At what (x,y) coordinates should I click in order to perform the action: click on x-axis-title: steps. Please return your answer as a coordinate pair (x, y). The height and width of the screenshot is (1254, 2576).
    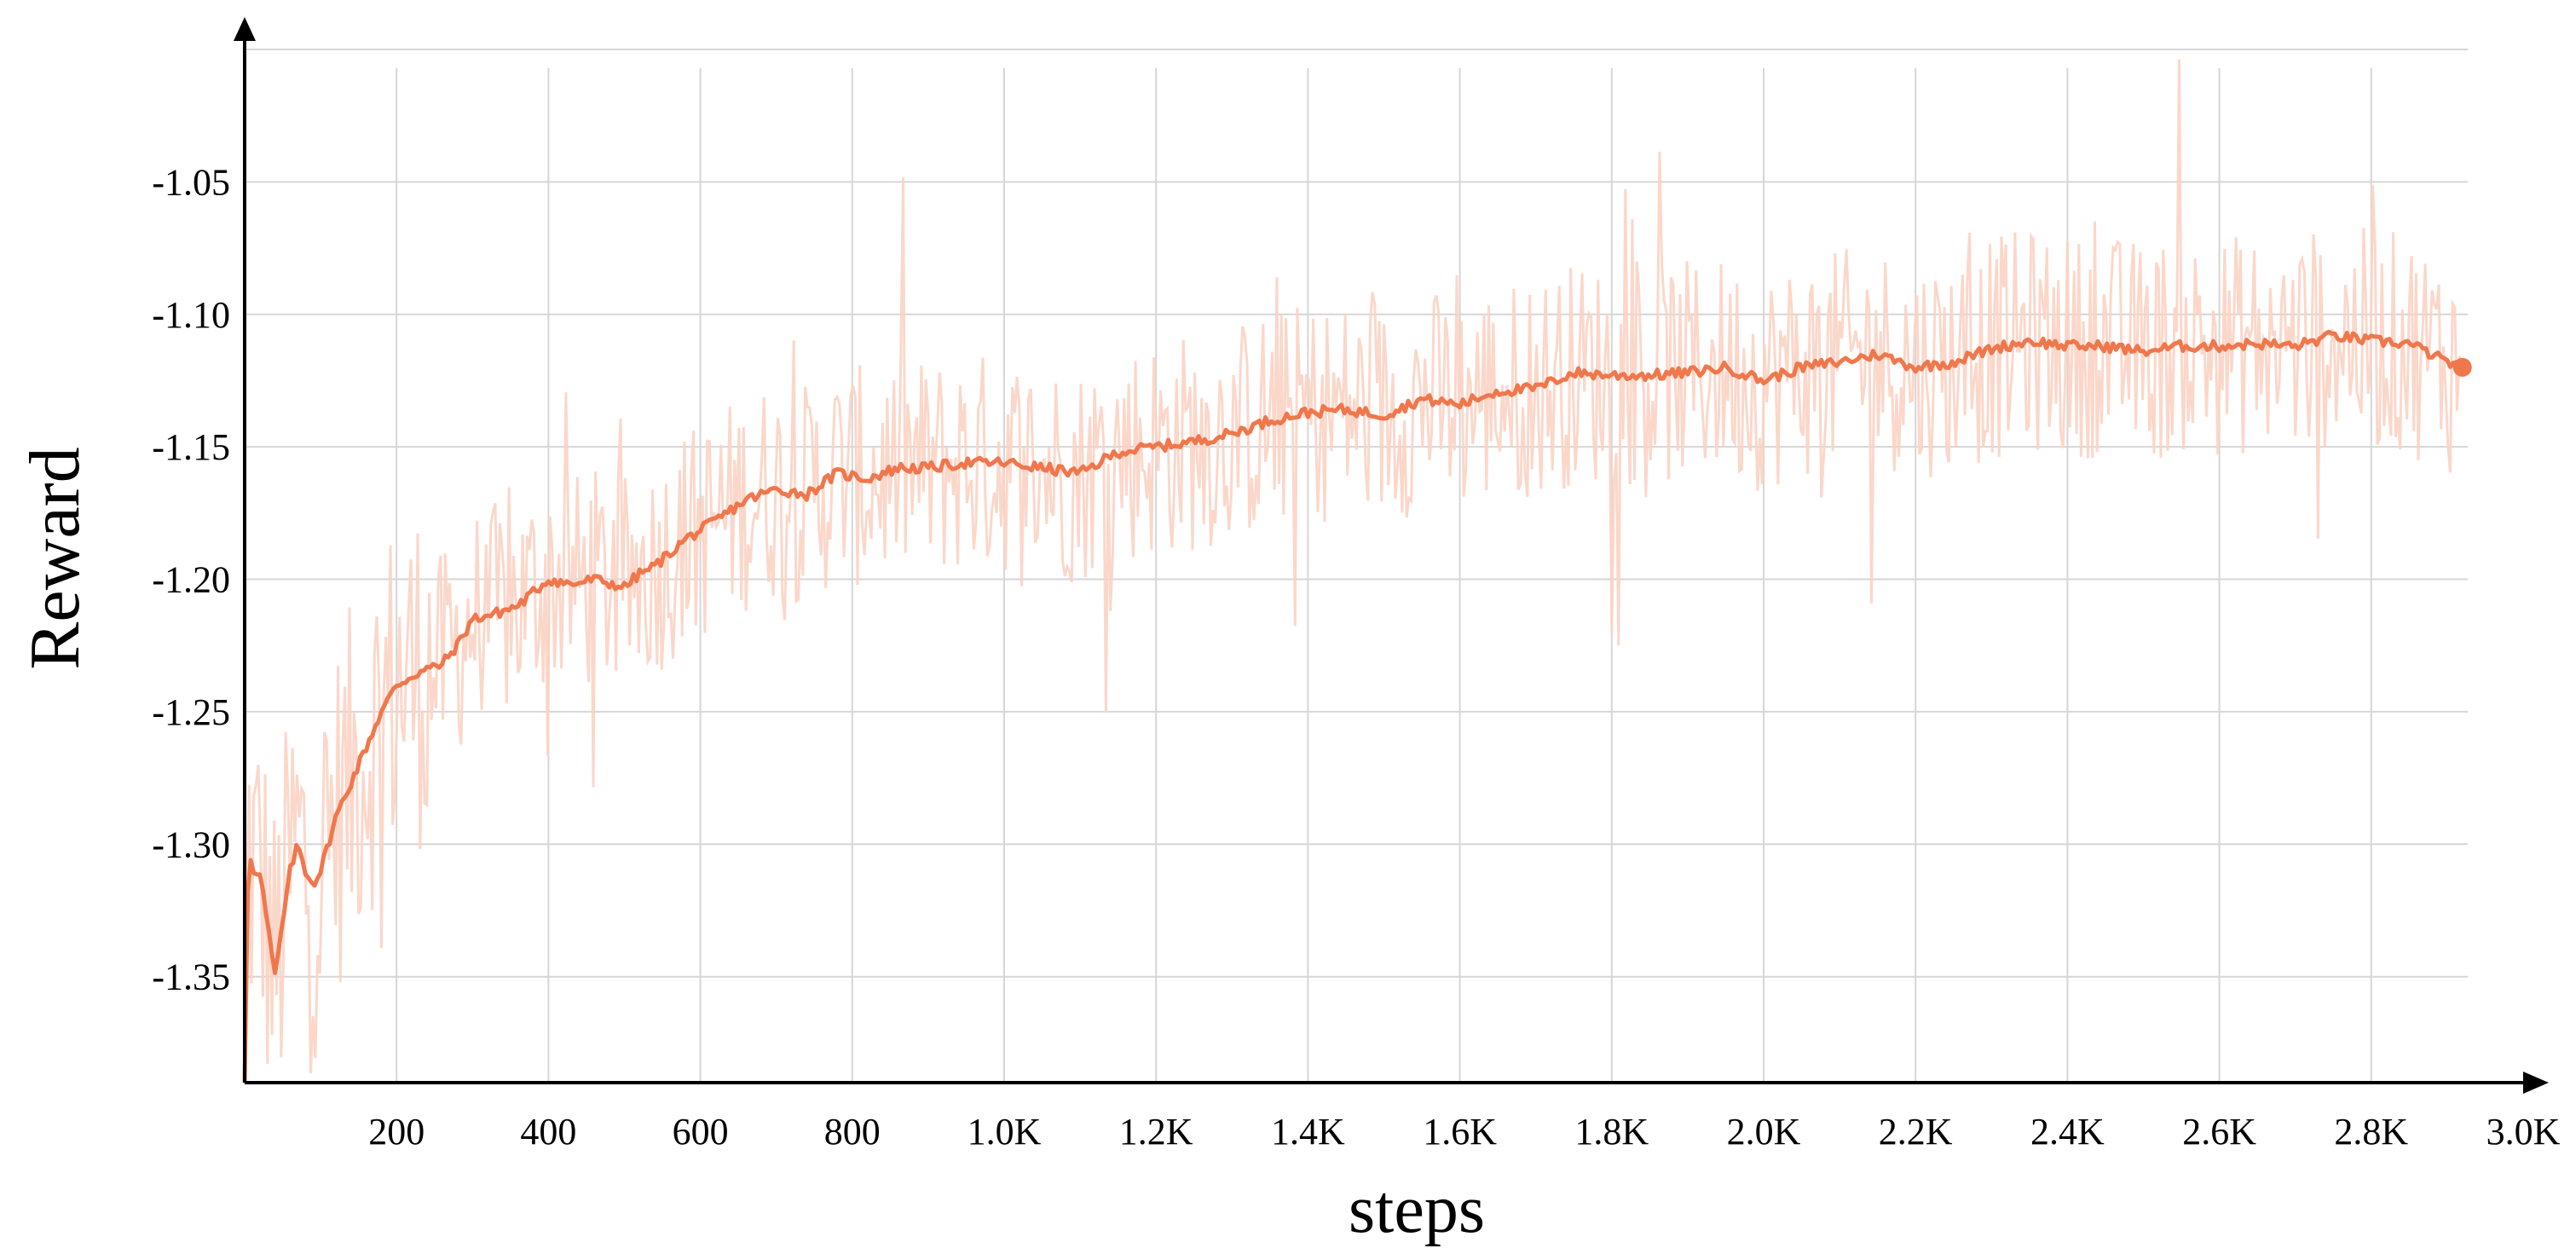
    Looking at the image, I should click on (1417, 1210).